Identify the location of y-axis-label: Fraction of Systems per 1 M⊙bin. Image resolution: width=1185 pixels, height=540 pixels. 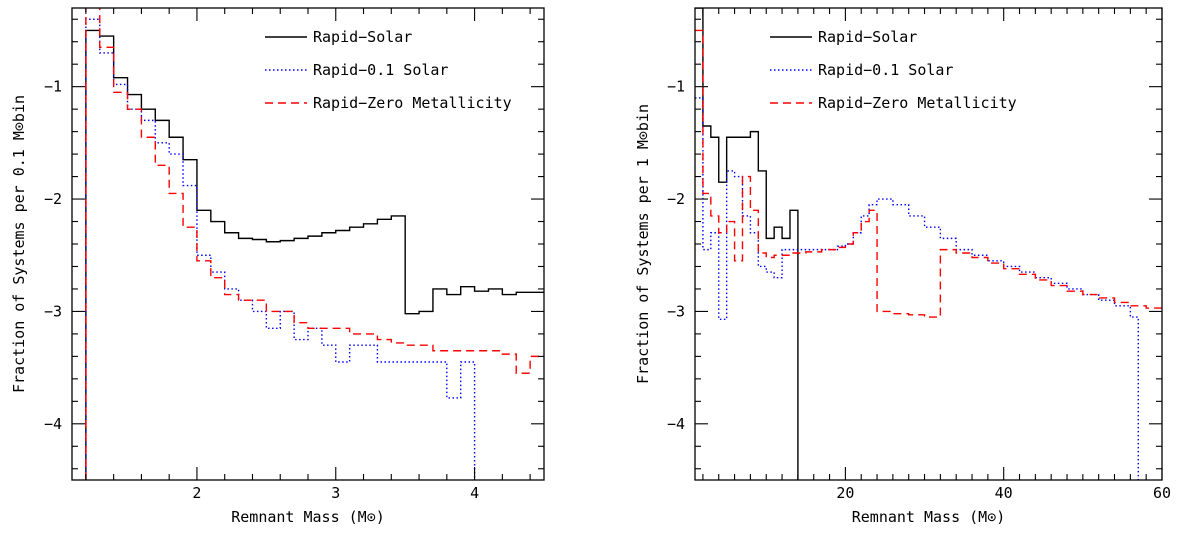
(643, 244).